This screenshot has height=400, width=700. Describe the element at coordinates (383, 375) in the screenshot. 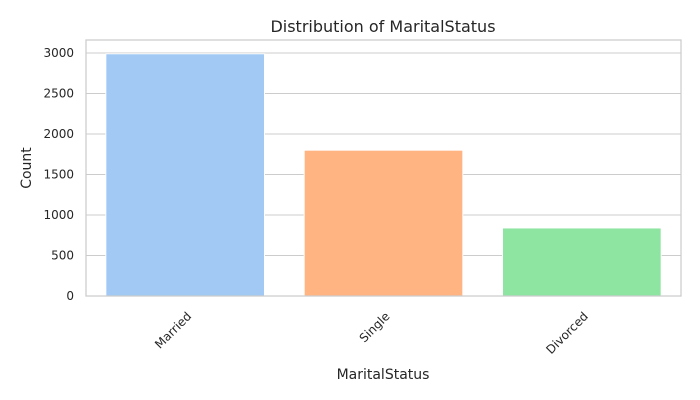

I see `x-axis-title: MaritalStatus` at that location.